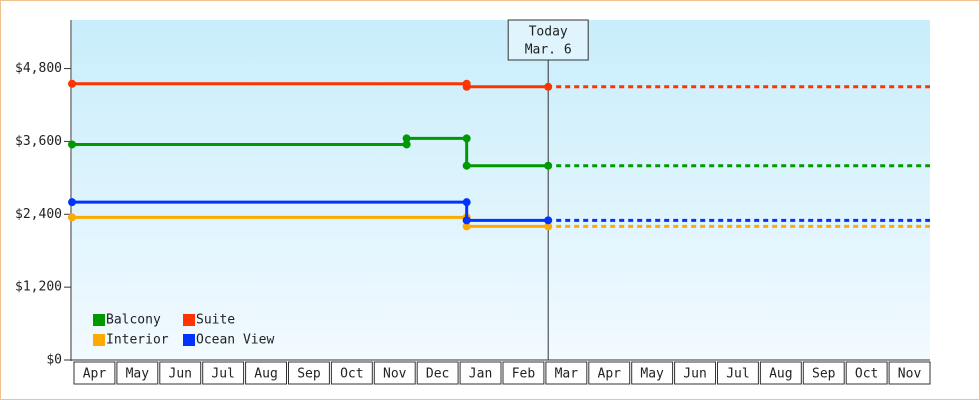  I want to click on y-tick-label: $0, so click(54, 360).